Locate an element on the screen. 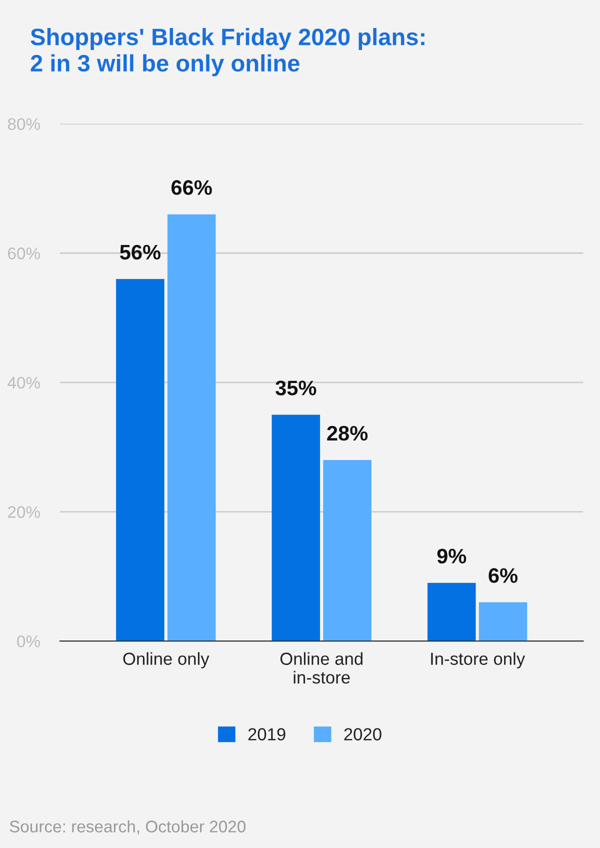  data-label: 28% is located at coordinates (347, 433).